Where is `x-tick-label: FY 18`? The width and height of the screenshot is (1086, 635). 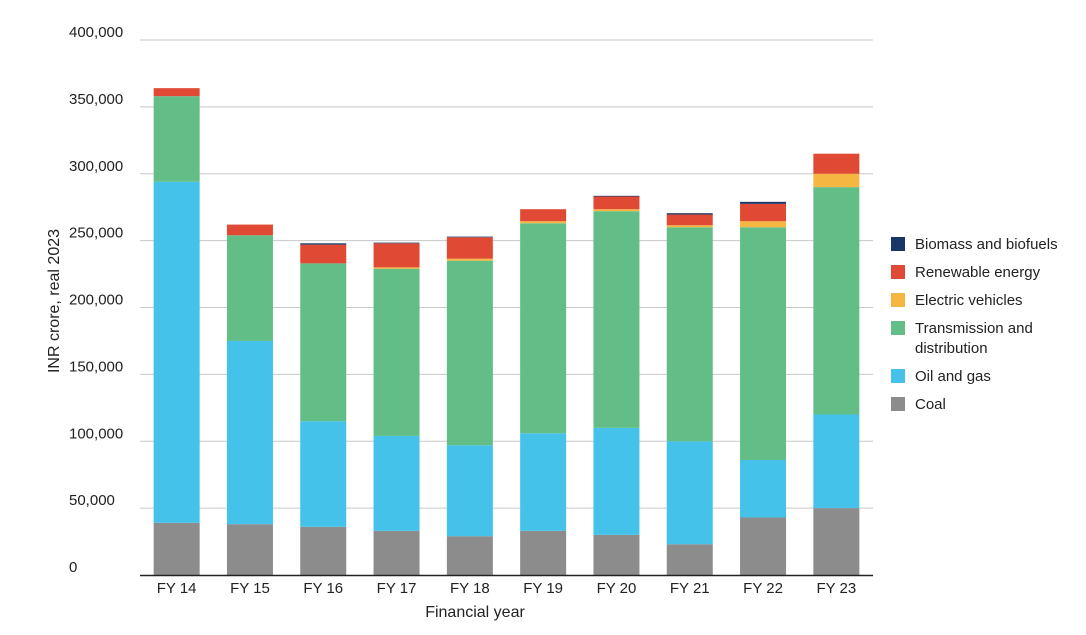
x-tick-label: FY 18 is located at coordinates (470, 588).